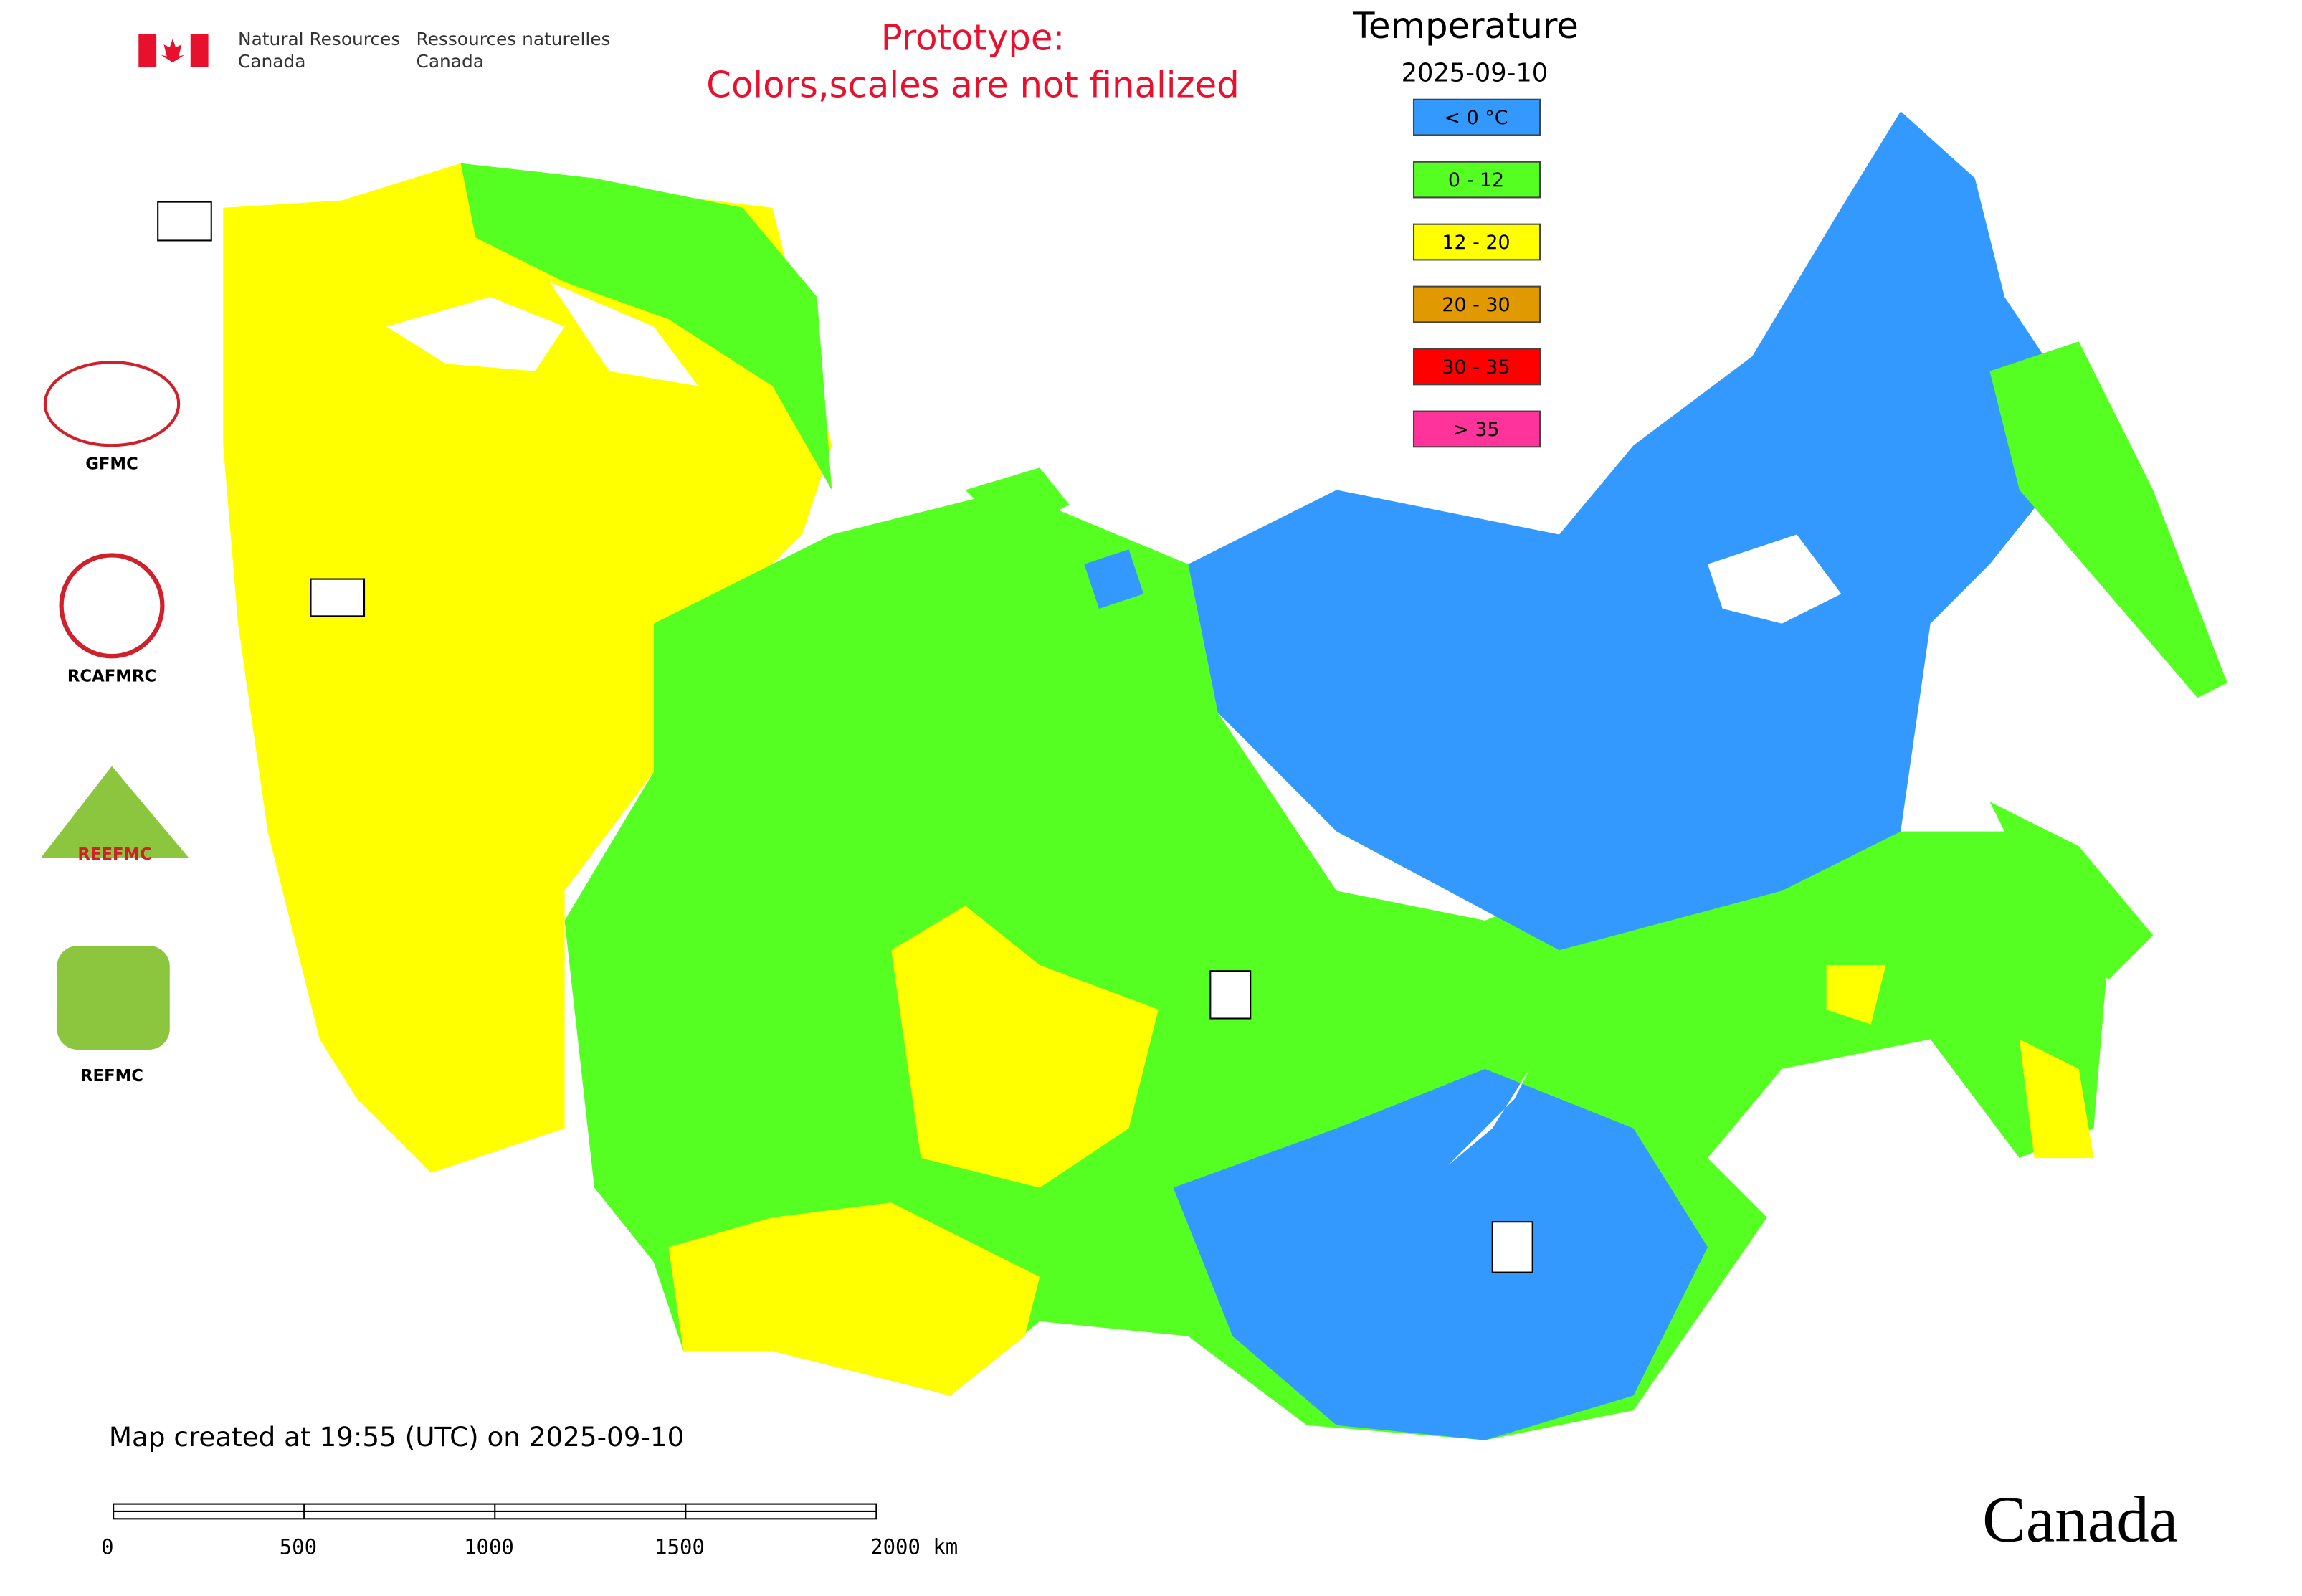  What do you see at coordinates (680, 1547) in the screenshot?
I see `scale-label: 1500` at bounding box center [680, 1547].